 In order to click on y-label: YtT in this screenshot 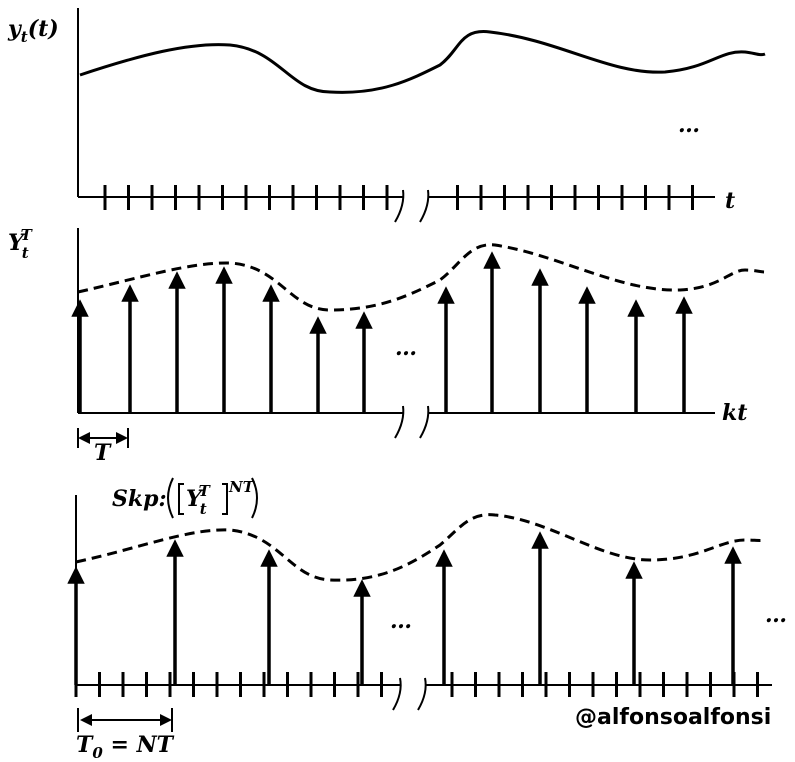, I will do `click(21, 244)`.